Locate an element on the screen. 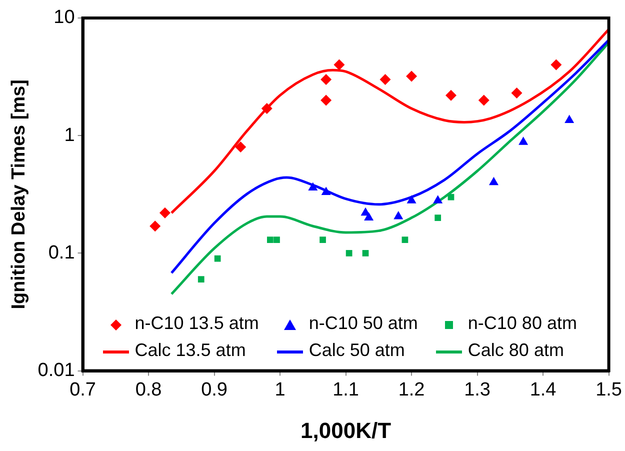 This screenshot has height=451, width=625. x-tick-label: 1.4 is located at coordinates (543, 389).